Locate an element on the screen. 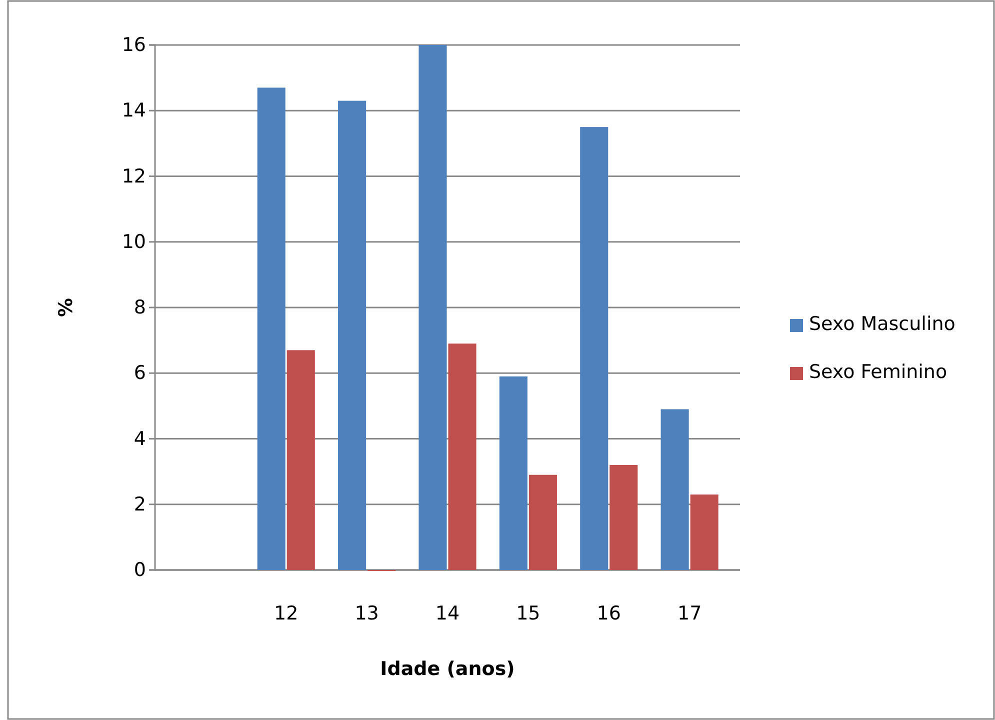 This screenshot has width=995, height=720. y-tick-label: 8 is located at coordinates (140, 307).